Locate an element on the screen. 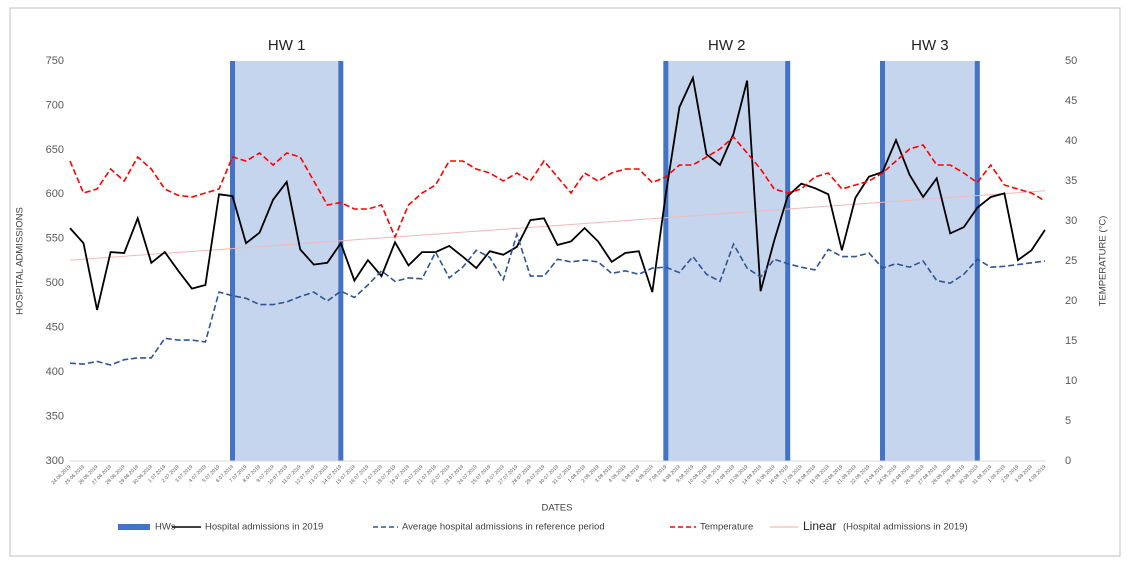  y-tick-label: 550 is located at coordinates (55, 239).